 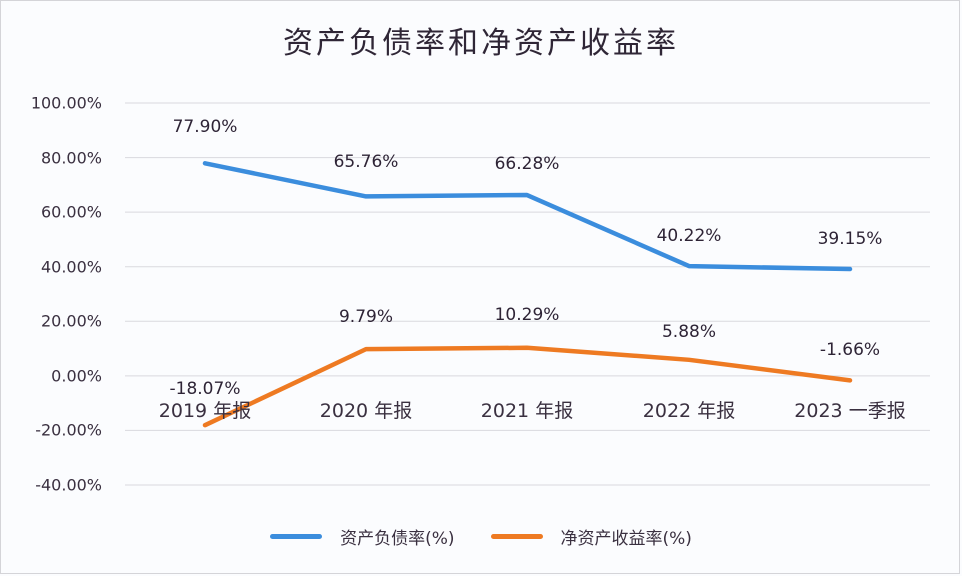 What do you see at coordinates (296, 536) in the screenshot?
I see `legend-swatch-blue` at bounding box center [296, 536].